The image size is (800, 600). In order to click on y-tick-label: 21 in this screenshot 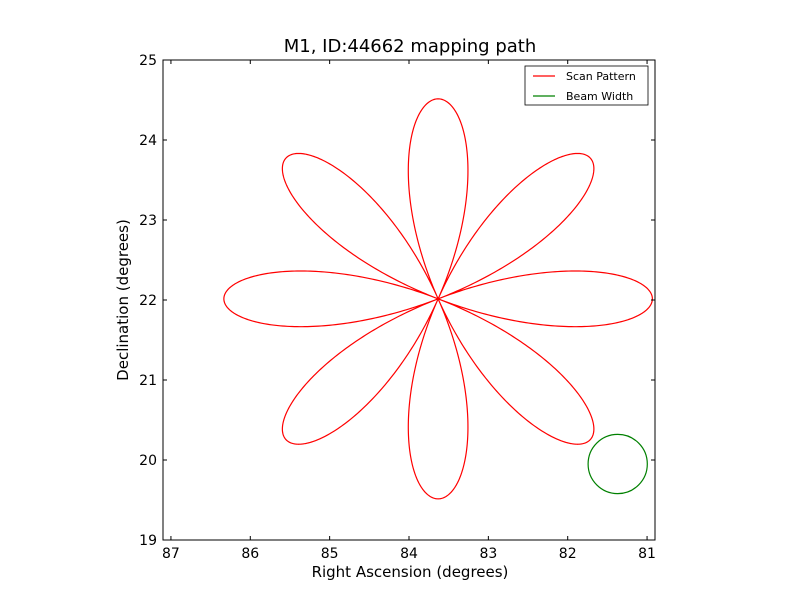, I will do `click(148, 381)`.